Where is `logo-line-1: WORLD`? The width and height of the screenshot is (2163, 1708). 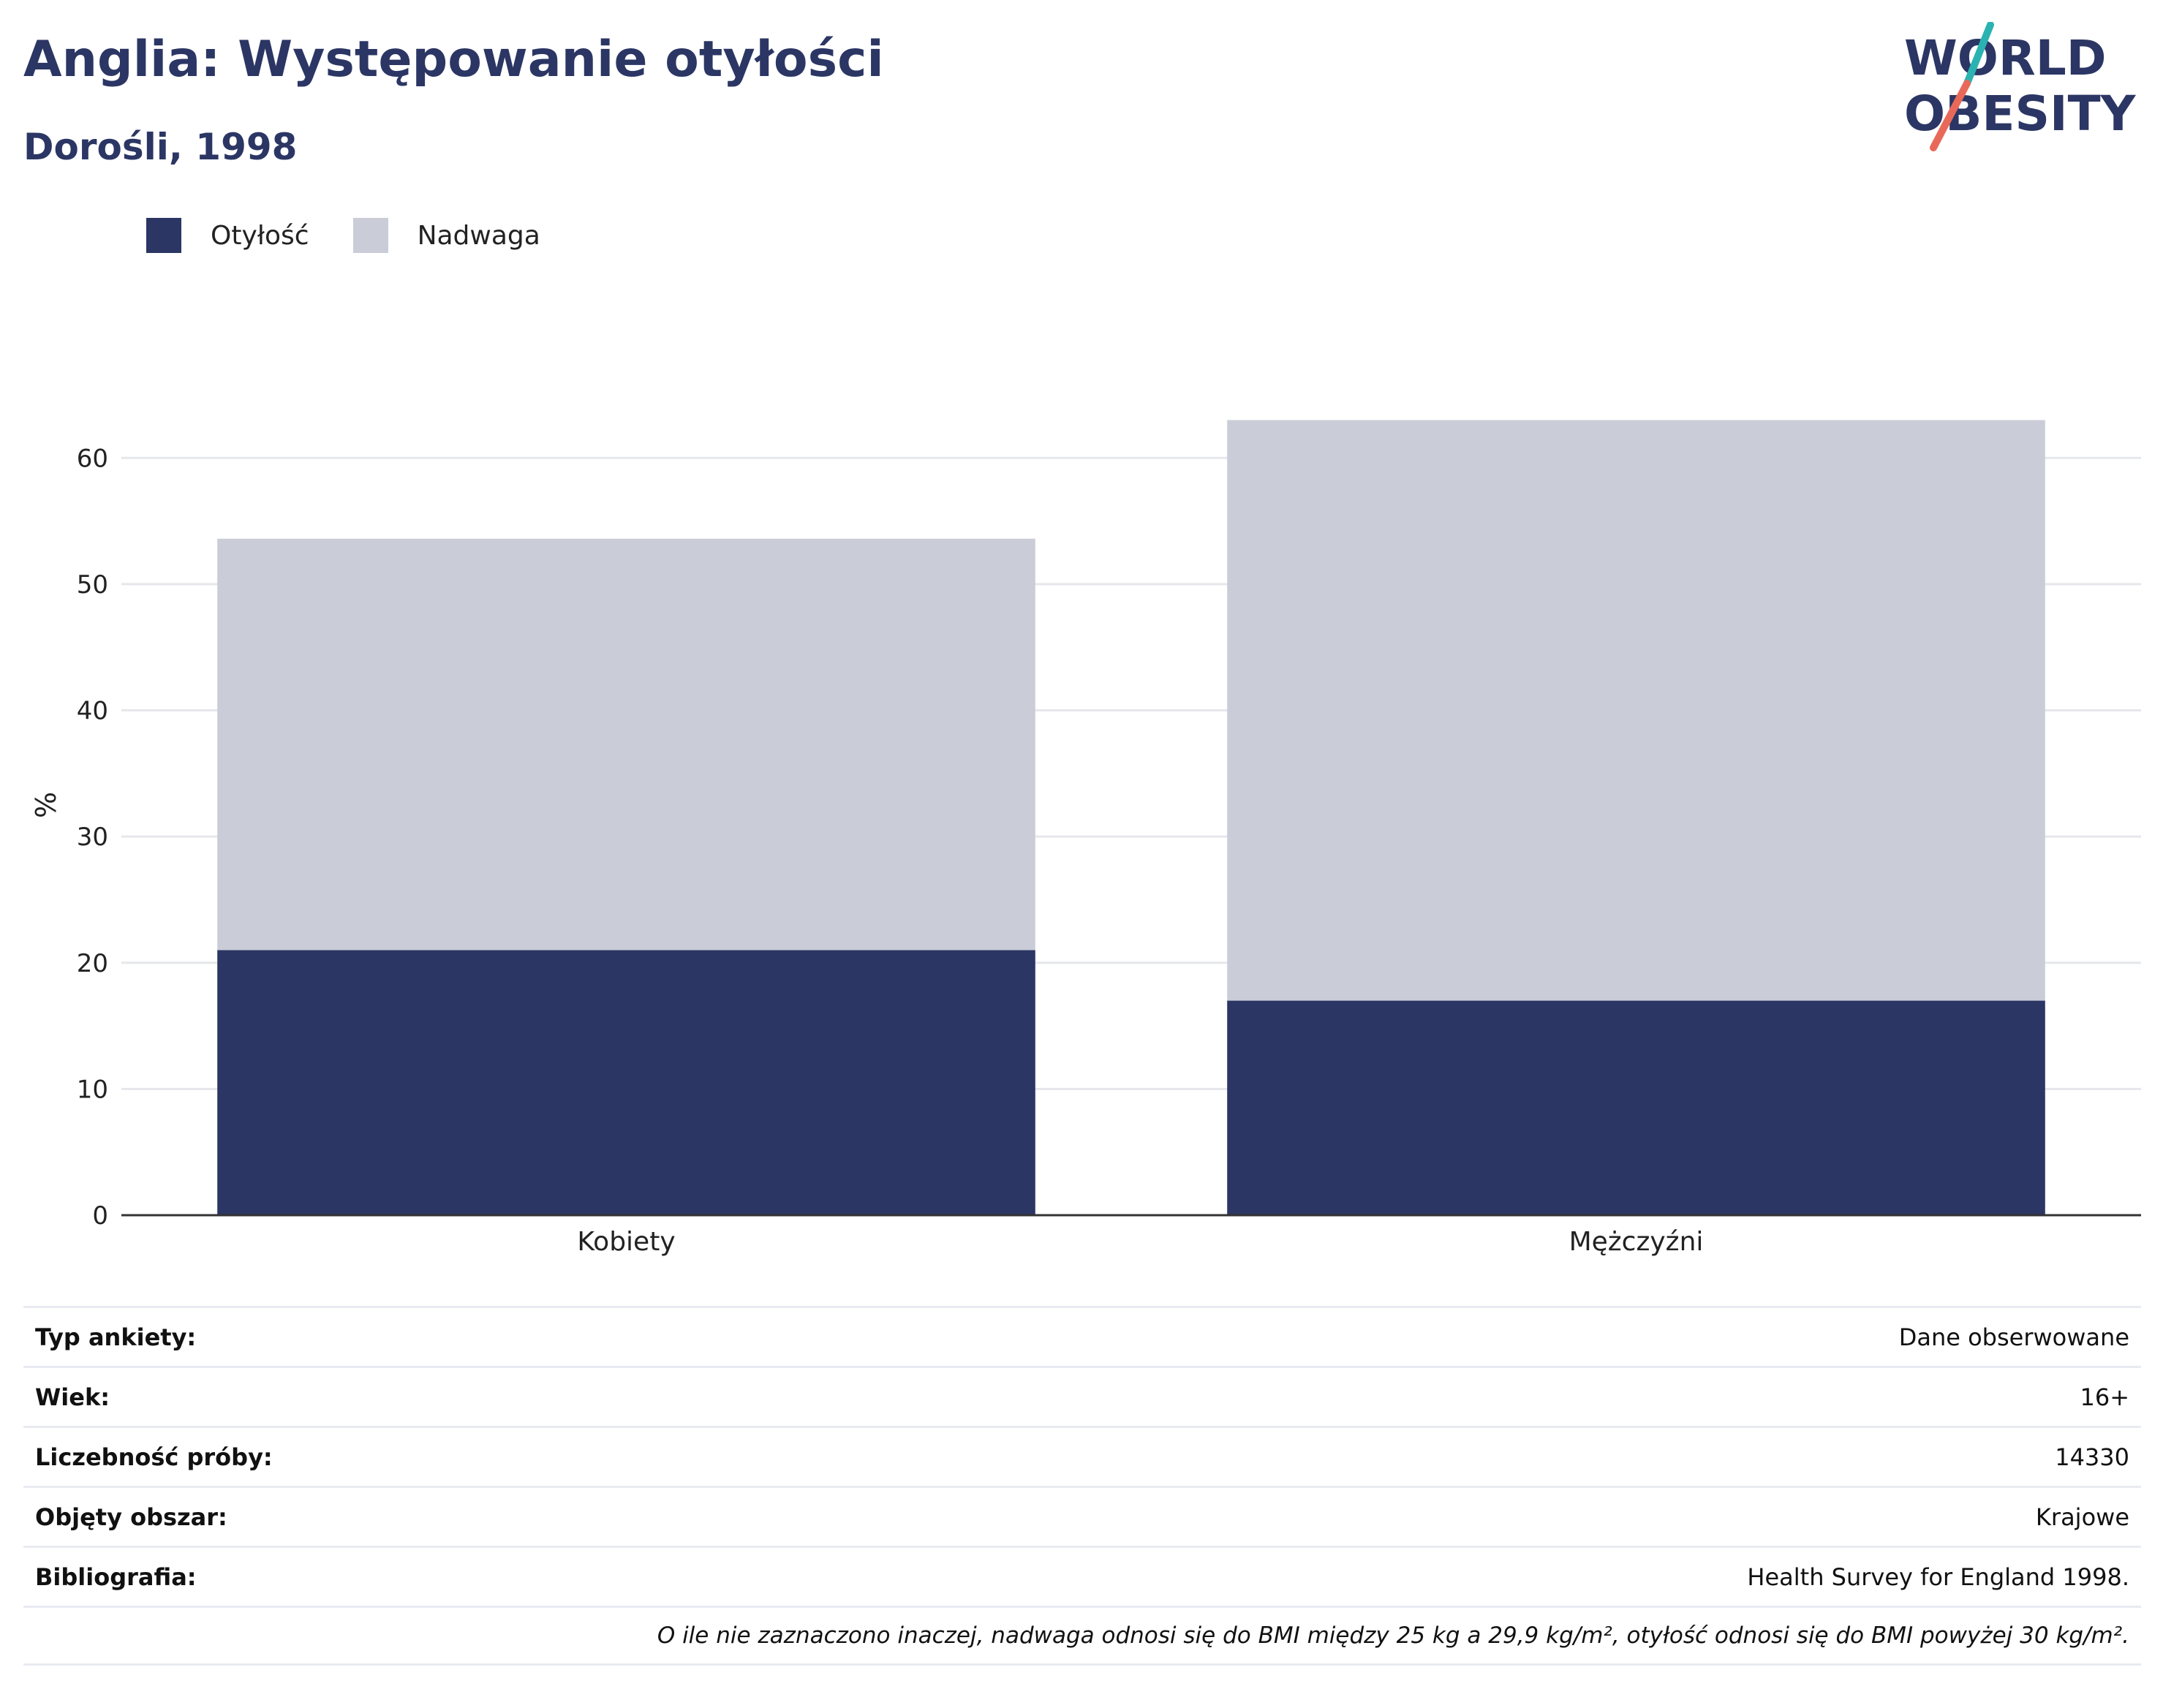 logo-line-1: WORLD is located at coordinates (2006, 58).